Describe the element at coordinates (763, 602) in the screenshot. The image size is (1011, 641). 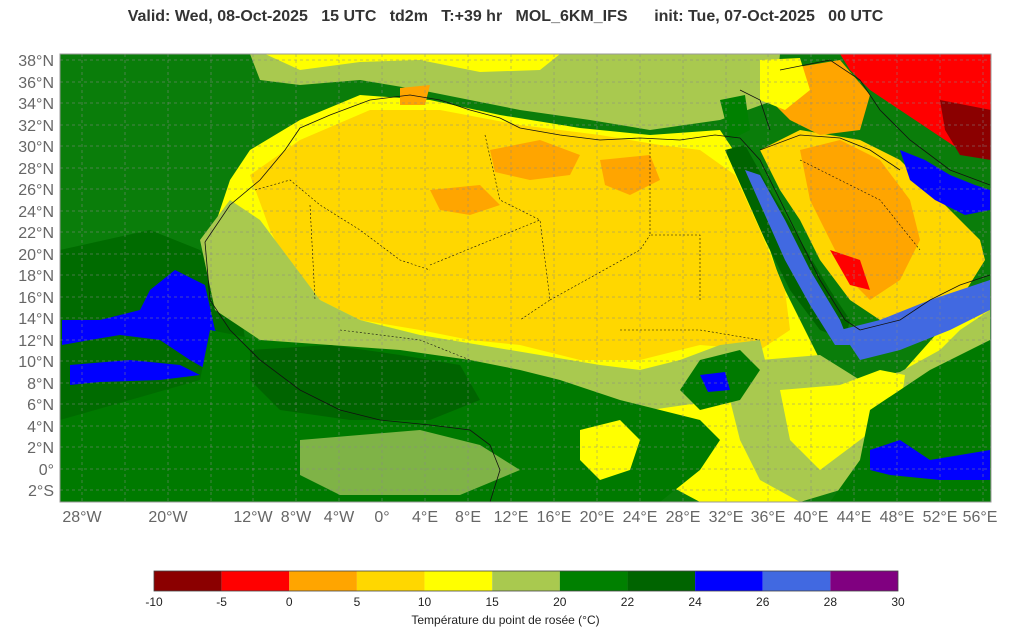
I see `colorbar-tick-label: 26` at that location.